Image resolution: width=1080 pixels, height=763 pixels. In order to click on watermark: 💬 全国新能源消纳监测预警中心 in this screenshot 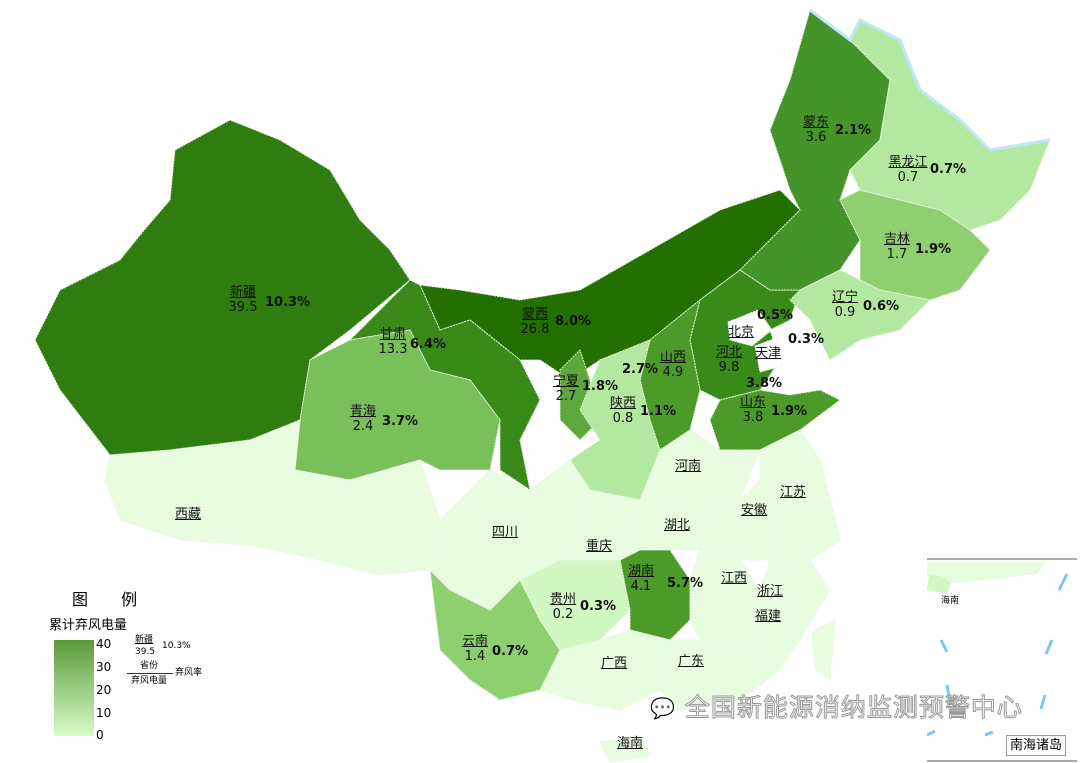, I will do `click(836, 707)`.